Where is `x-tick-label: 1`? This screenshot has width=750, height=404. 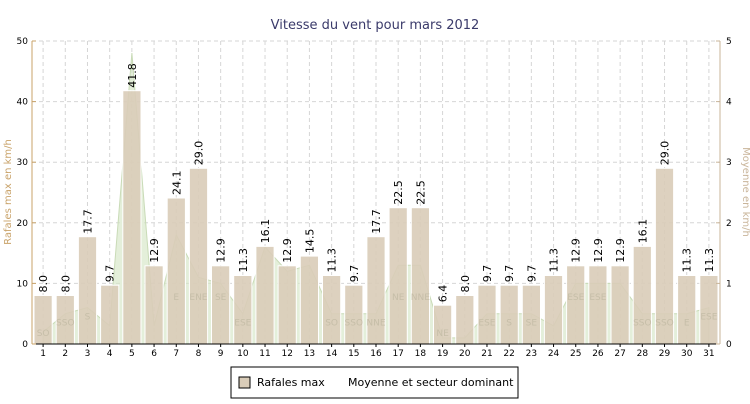
x-tick-label: 1 is located at coordinates (43, 354).